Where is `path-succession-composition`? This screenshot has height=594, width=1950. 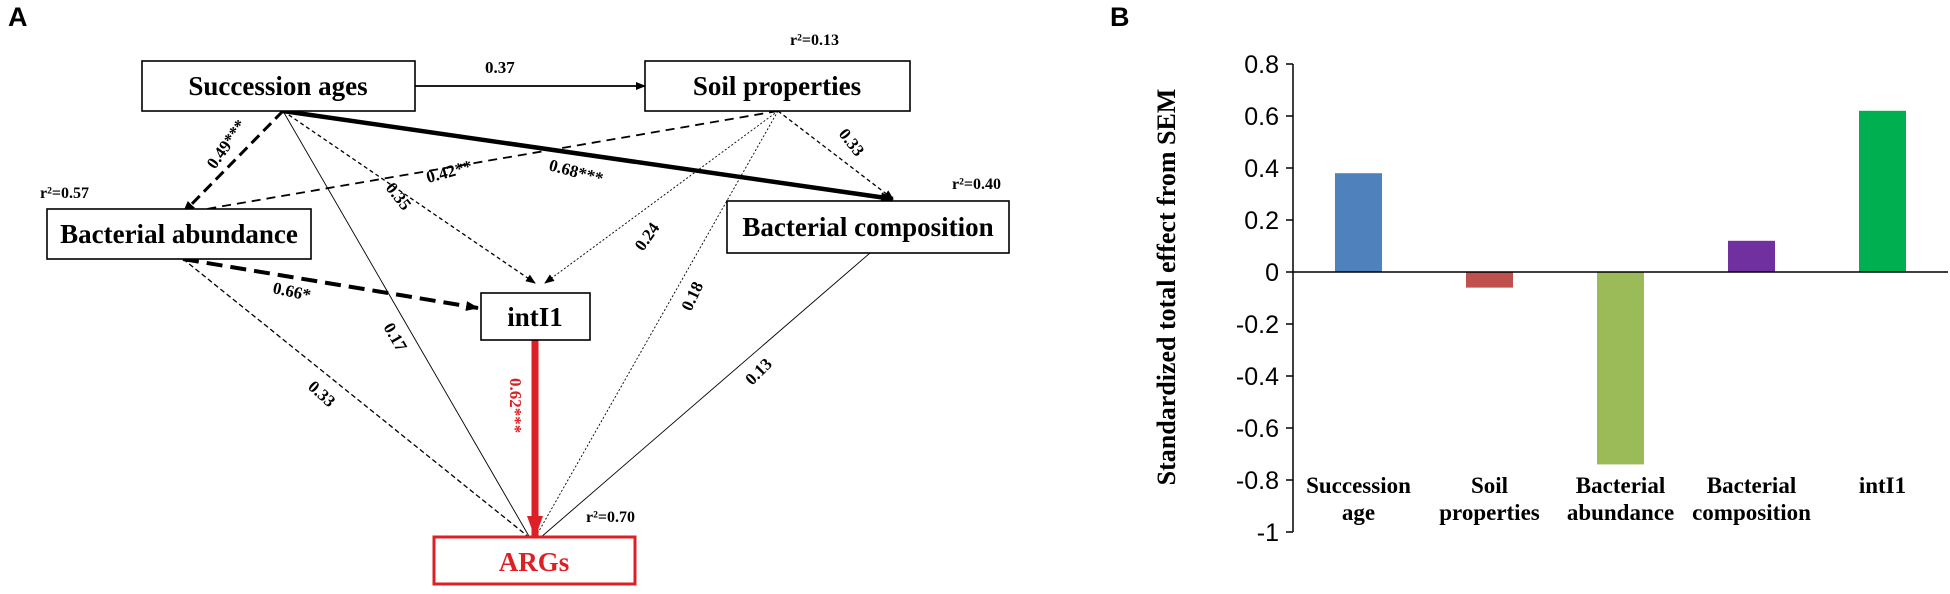 path-succession-composition is located at coordinates (588, 155).